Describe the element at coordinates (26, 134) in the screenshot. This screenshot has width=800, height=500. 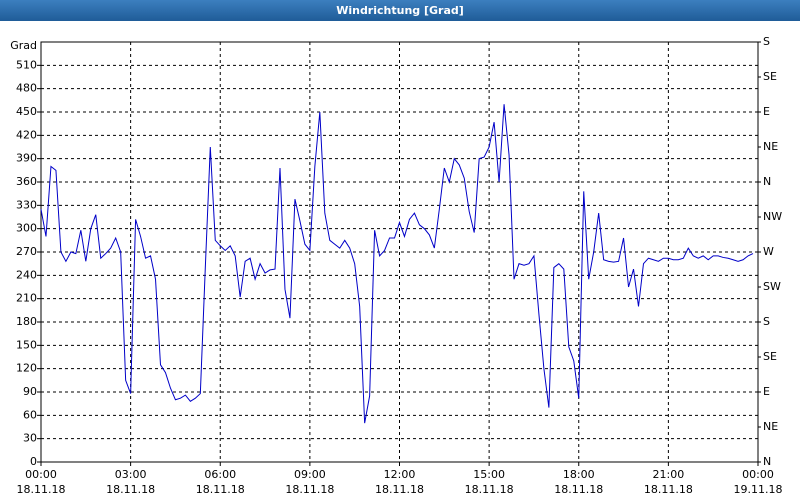
I see `y-tick-label: 420` at that location.